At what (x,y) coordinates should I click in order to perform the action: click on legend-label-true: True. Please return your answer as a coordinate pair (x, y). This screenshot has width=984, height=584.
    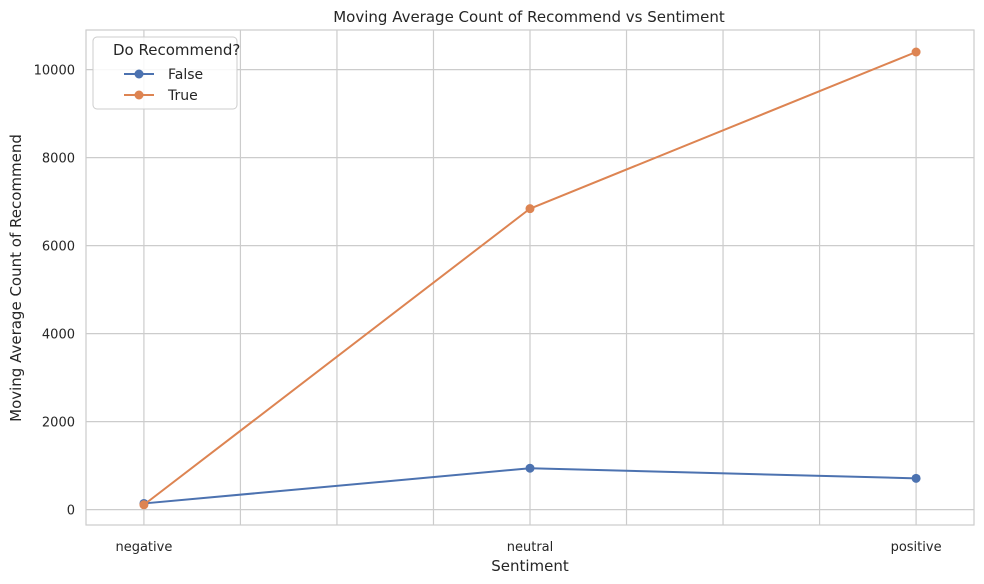
    Looking at the image, I should click on (182, 96).